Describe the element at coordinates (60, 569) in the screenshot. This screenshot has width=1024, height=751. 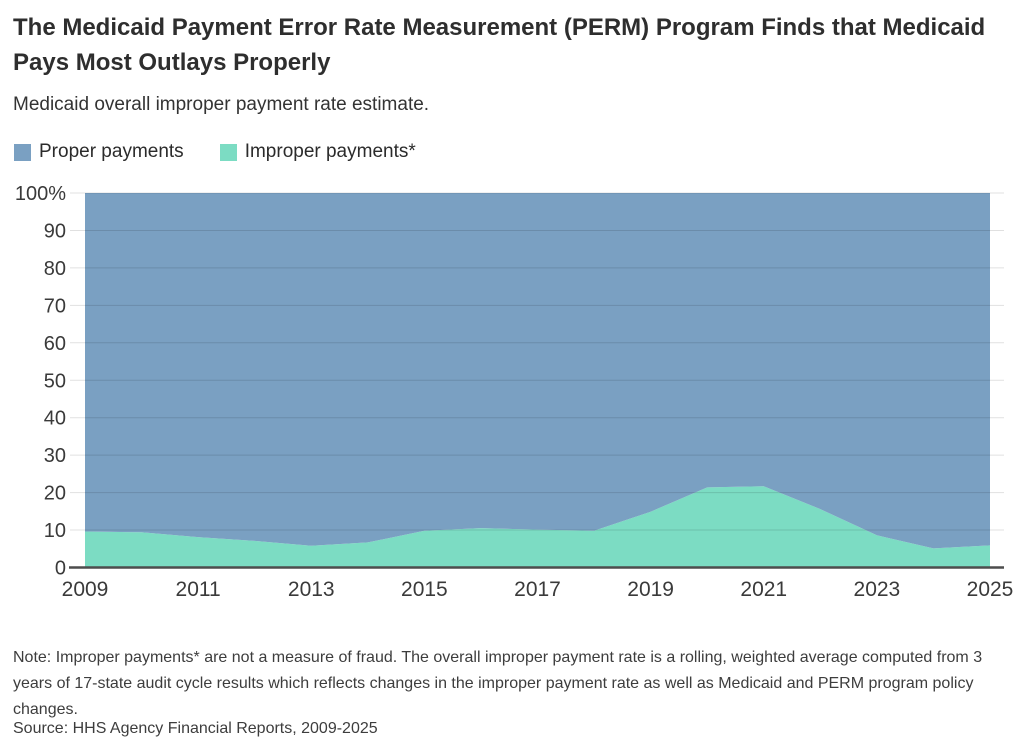
I see `y-axis-label: 0` at that location.